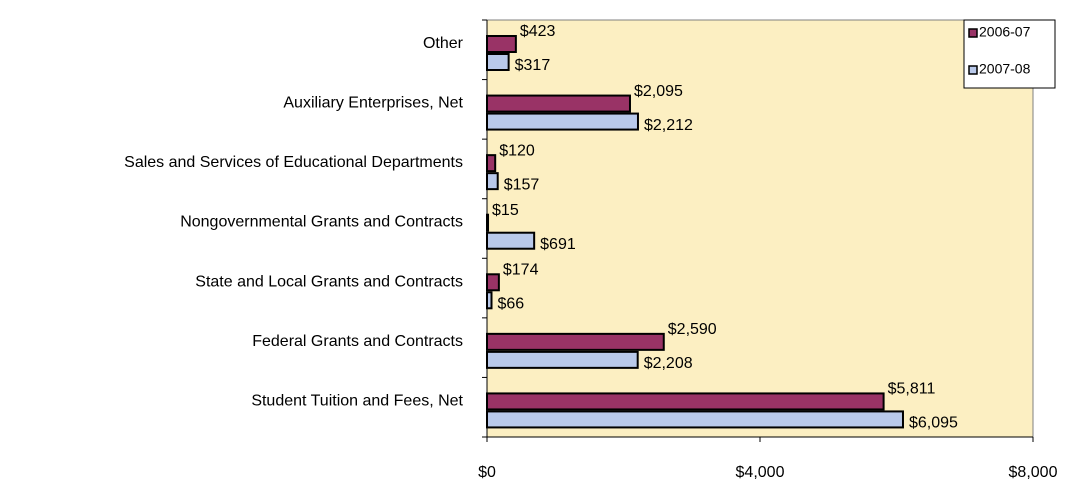 The width and height of the screenshot is (1065, 485). I want to click on y-tick-label: State and Local Grants and Contracts, so click(329, 281).